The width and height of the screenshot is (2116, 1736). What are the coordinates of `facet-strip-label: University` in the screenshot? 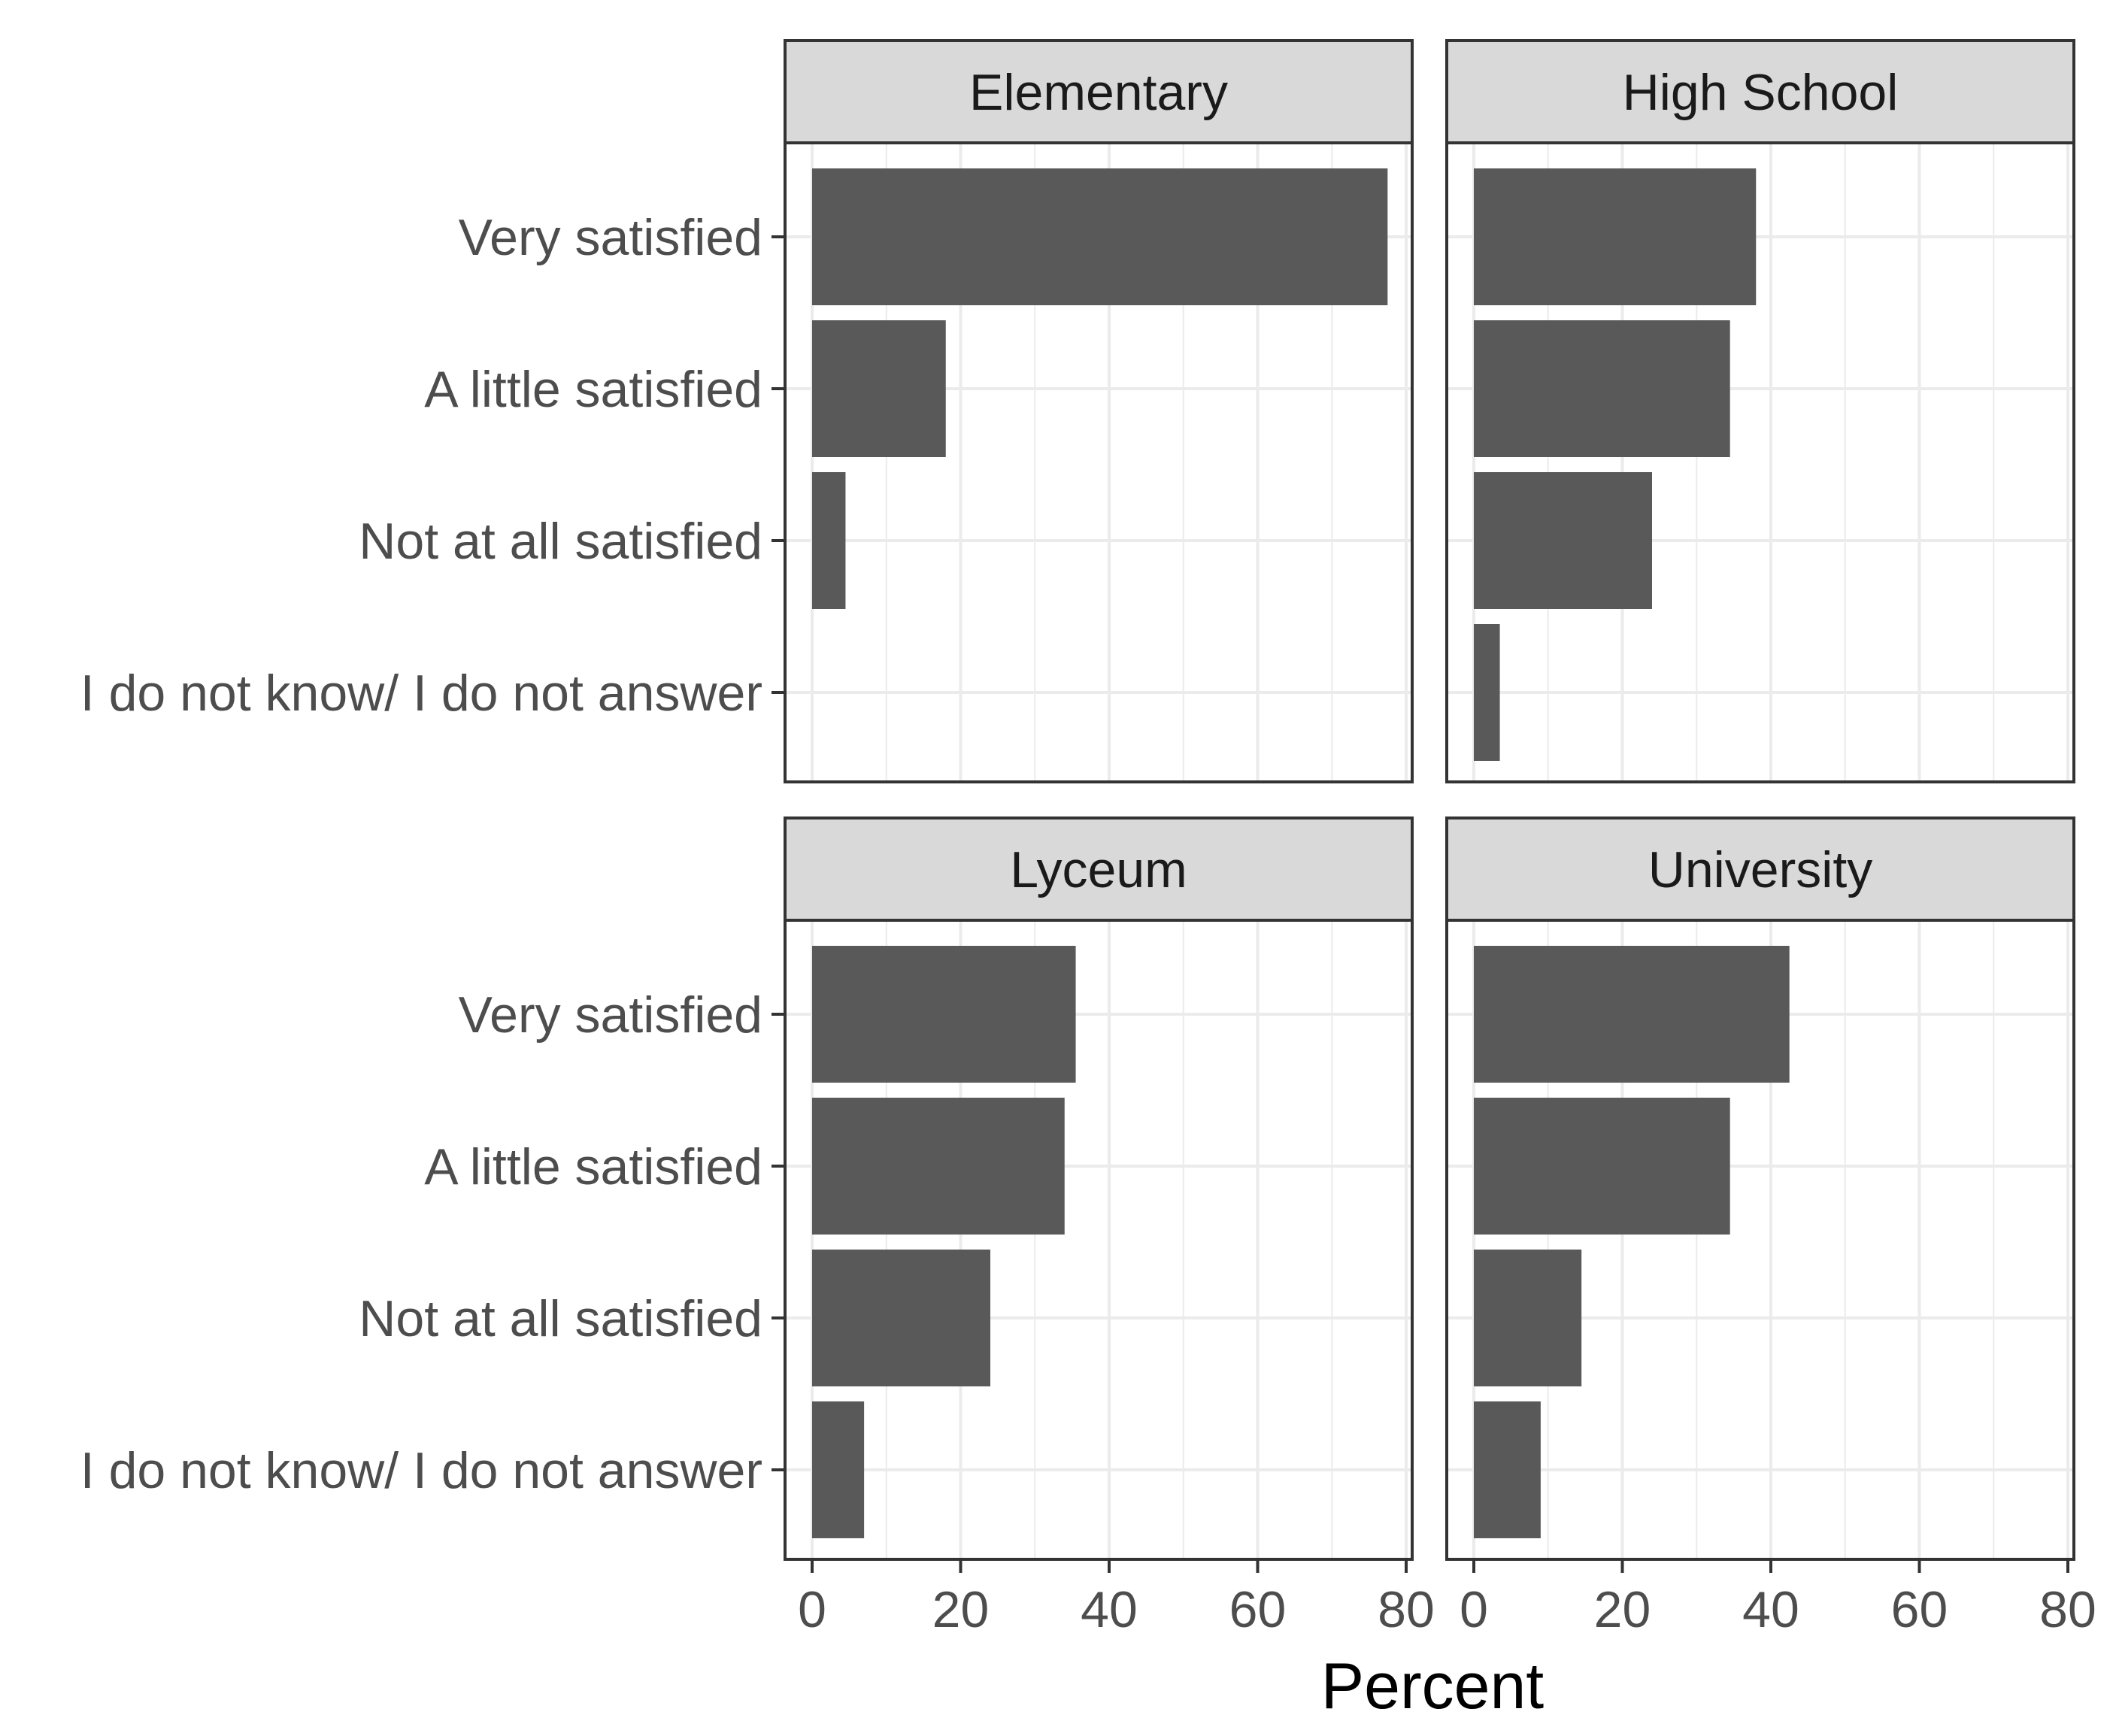 It's located at (1760, 870).